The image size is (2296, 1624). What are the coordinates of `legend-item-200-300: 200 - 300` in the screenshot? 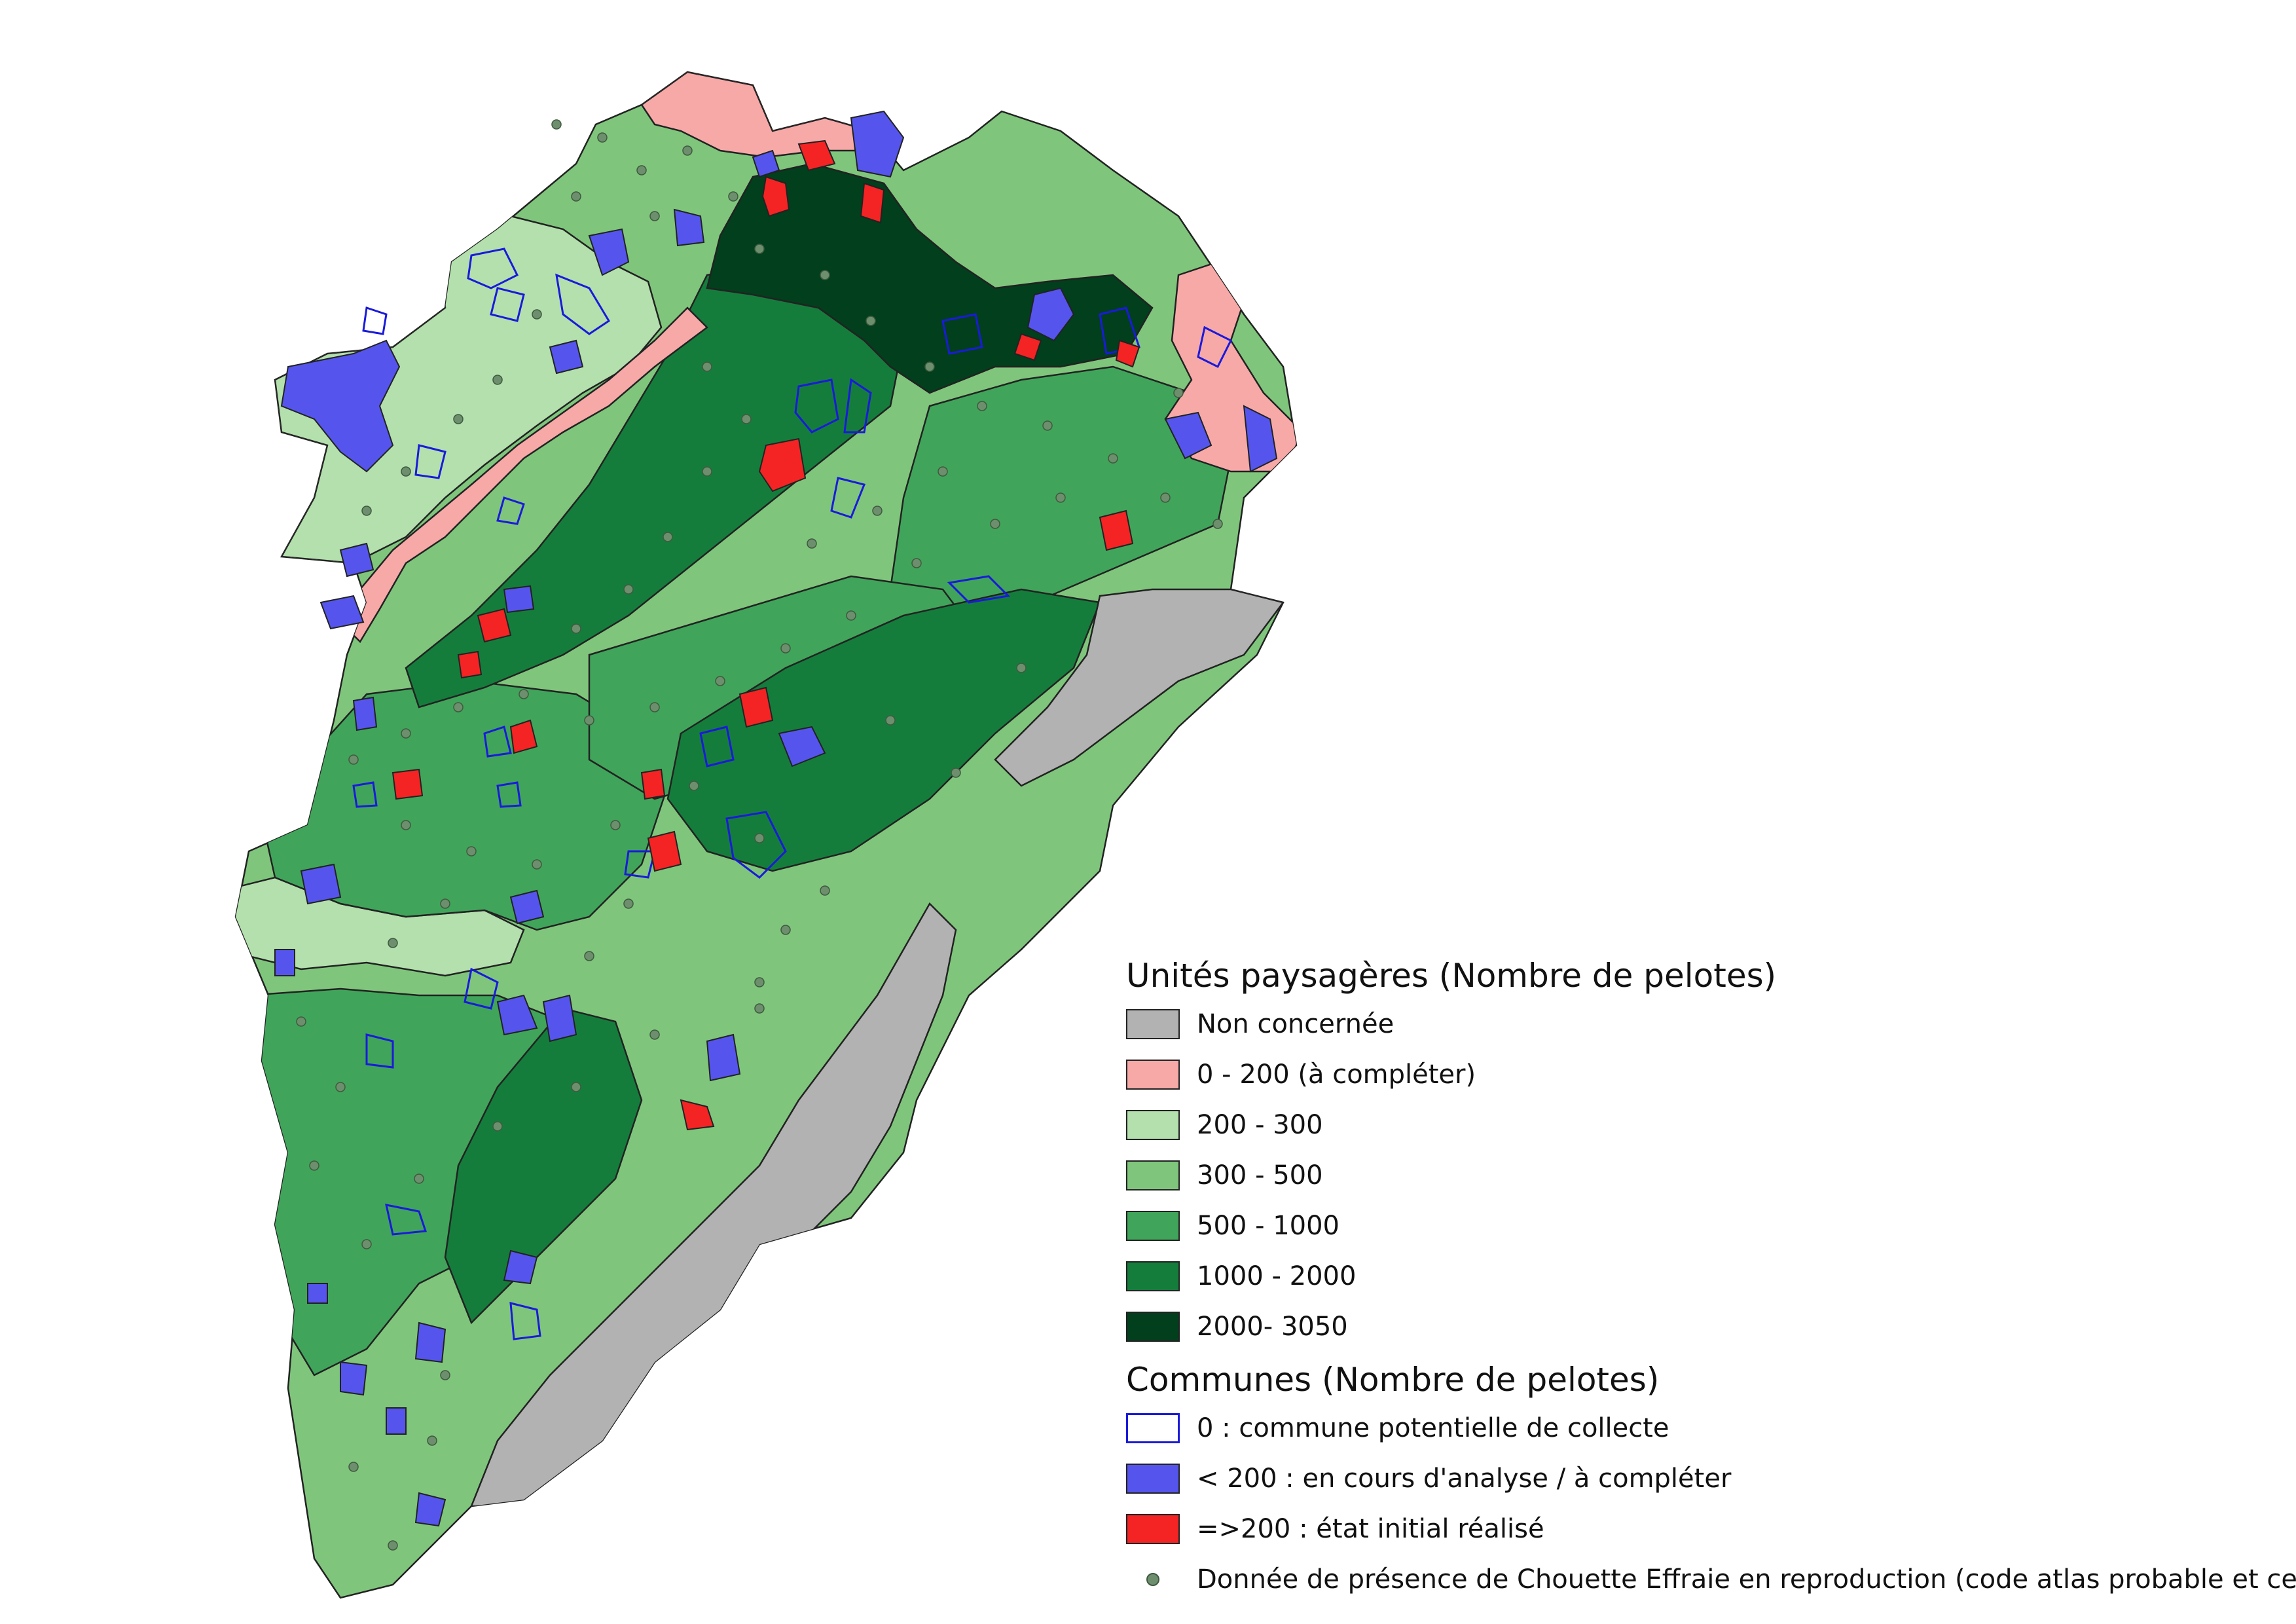 It's located at (1702, 1125).